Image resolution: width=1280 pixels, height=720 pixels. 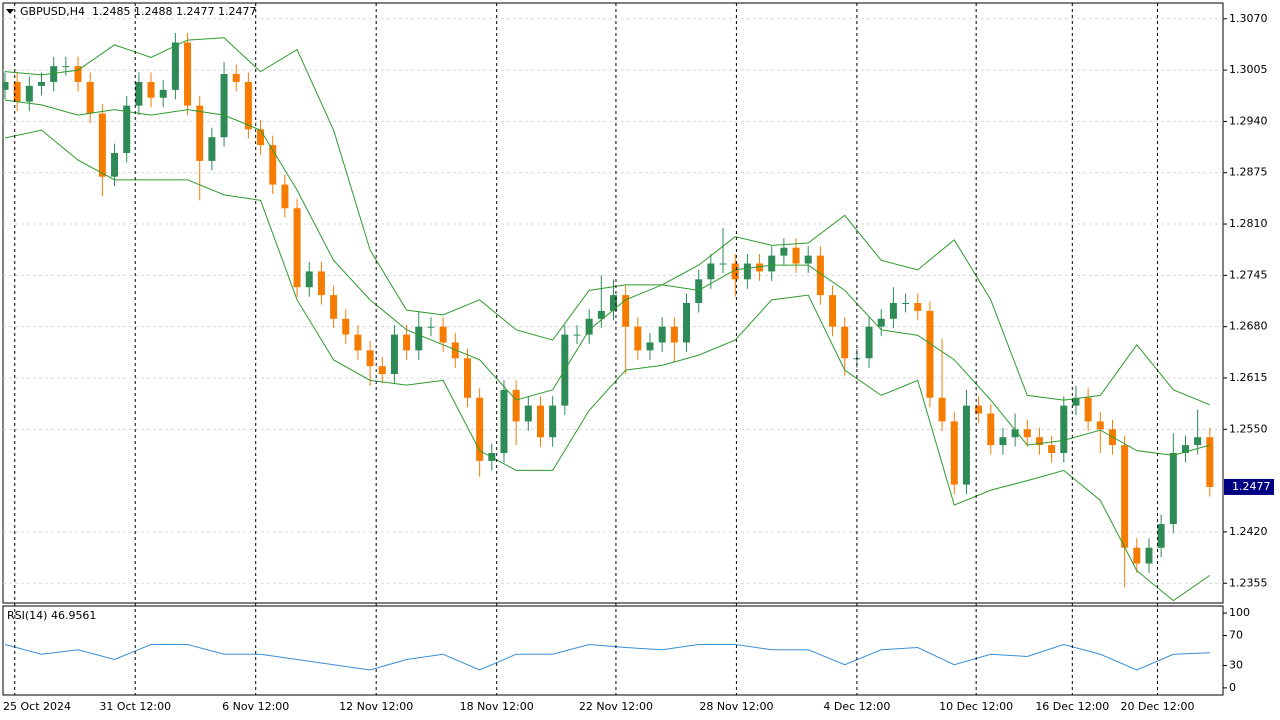 I want to click on x-tick-label: 25 Oct 2024, so click(x=37, y=706).